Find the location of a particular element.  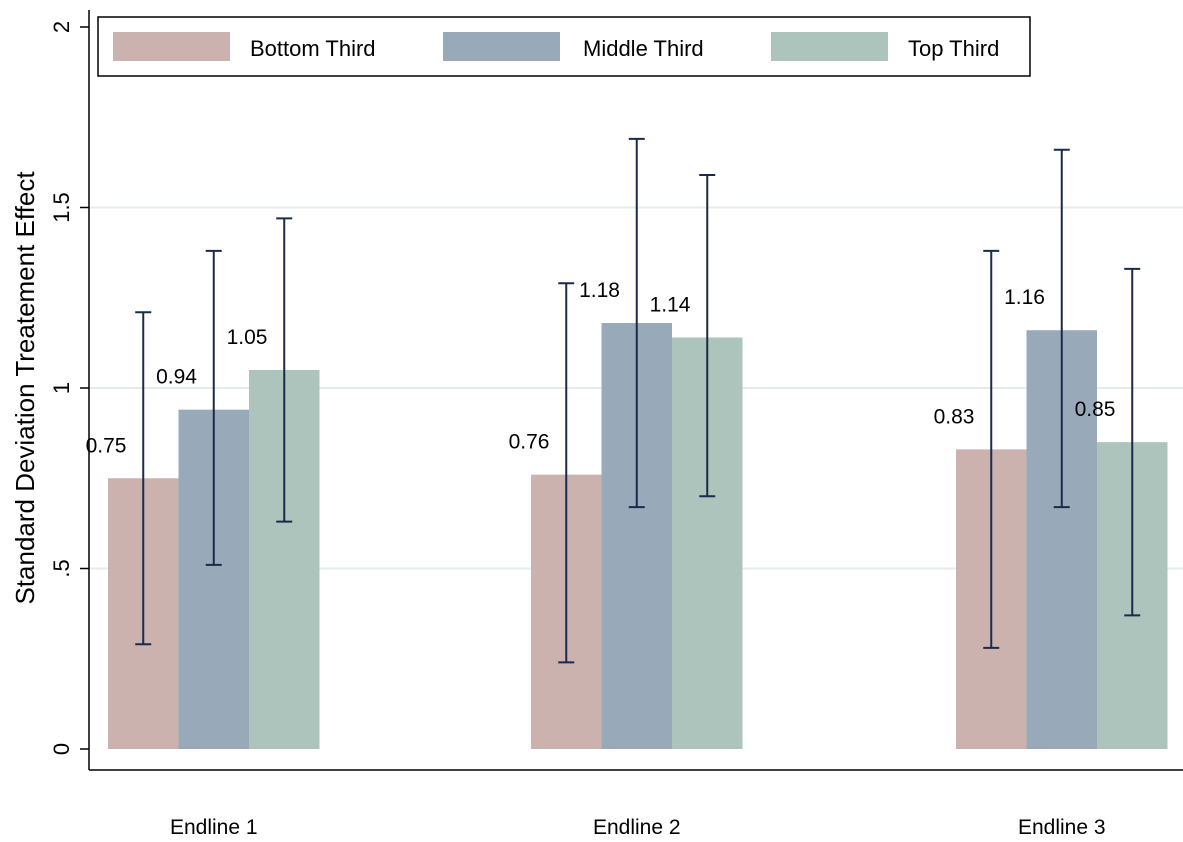

x-category-label: Endline 3 is located at coordinates (1062, 827).